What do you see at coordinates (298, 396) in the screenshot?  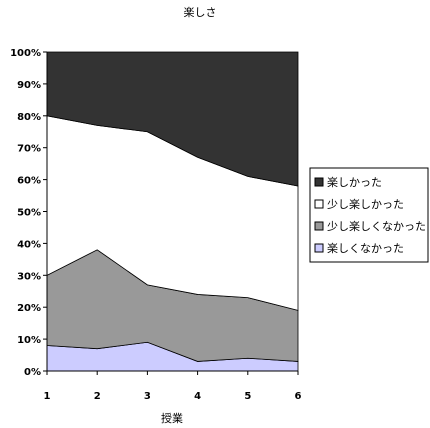 I see `x-tick-label: 6` at bounding box center [298, 396].